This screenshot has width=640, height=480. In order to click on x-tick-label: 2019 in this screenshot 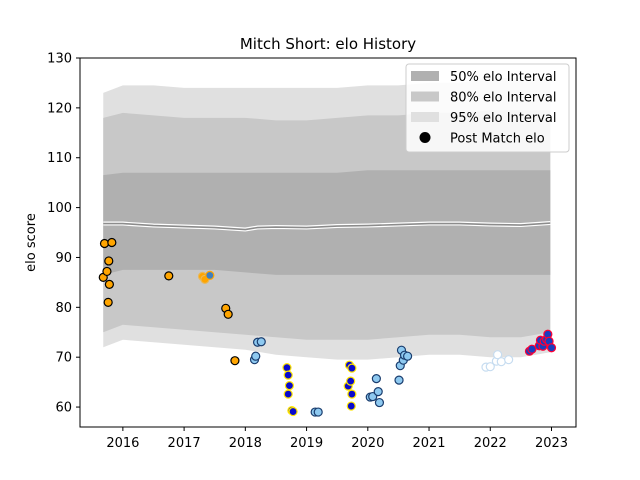, I will do `click(306, 443)`.